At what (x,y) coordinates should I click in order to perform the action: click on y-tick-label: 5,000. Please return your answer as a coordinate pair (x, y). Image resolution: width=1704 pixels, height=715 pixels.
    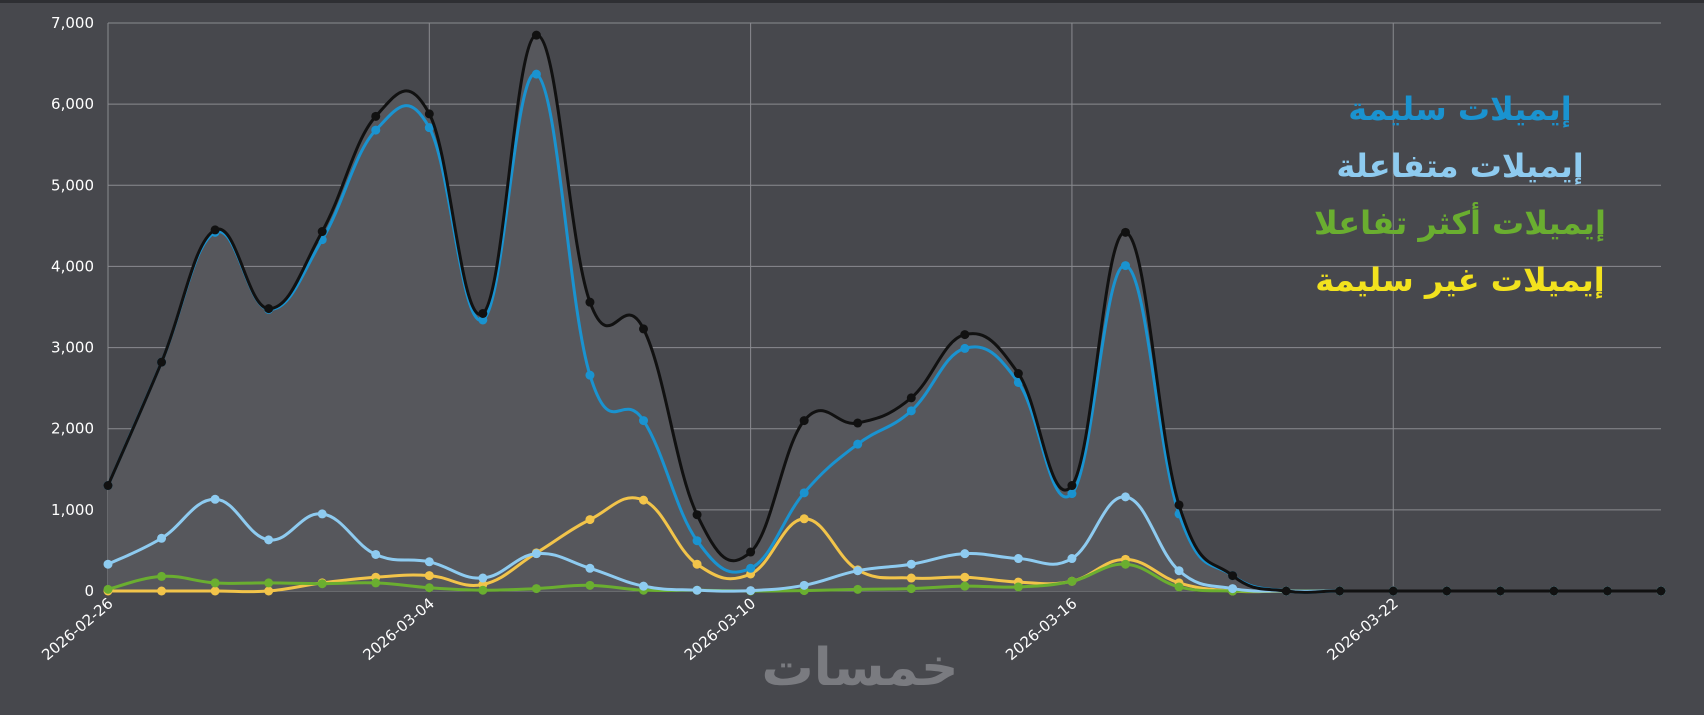
    Looking at the image, I should click on (72, 185).